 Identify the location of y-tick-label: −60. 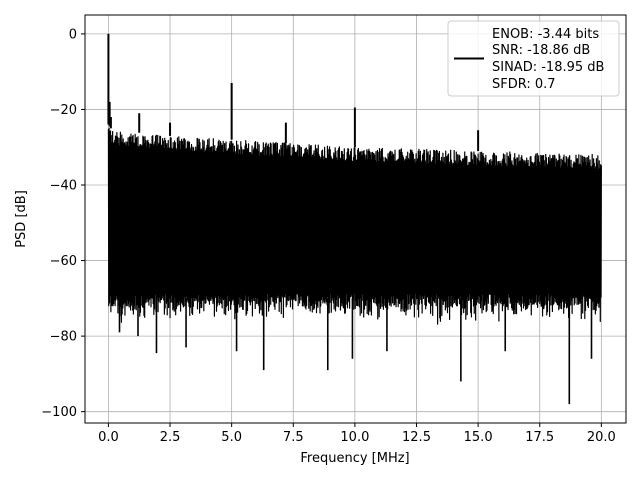
(63, 261).